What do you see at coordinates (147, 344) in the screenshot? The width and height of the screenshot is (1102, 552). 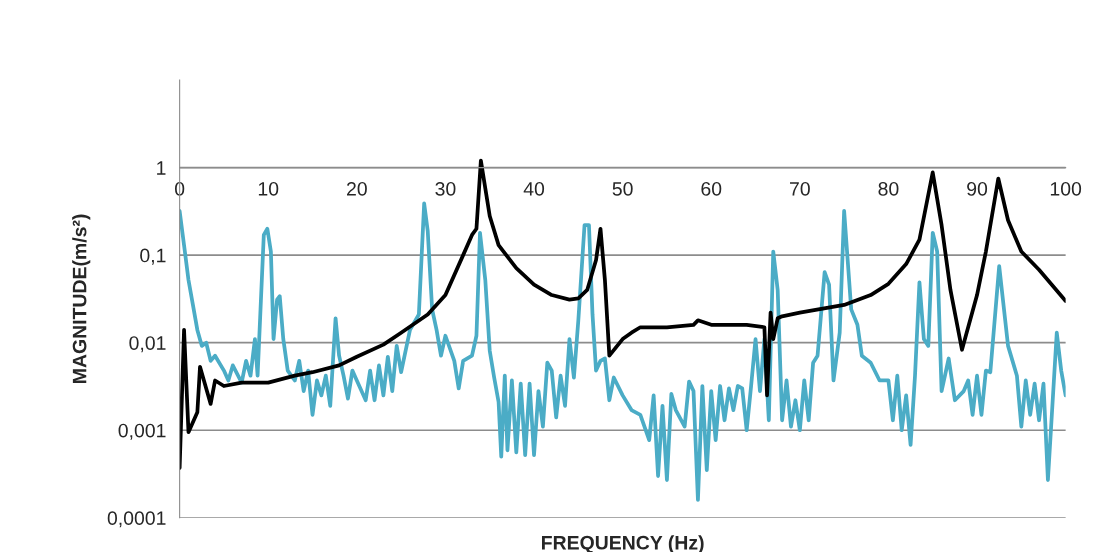 I see `y-tick-label: 0,01` at bounding box center [147, 344].